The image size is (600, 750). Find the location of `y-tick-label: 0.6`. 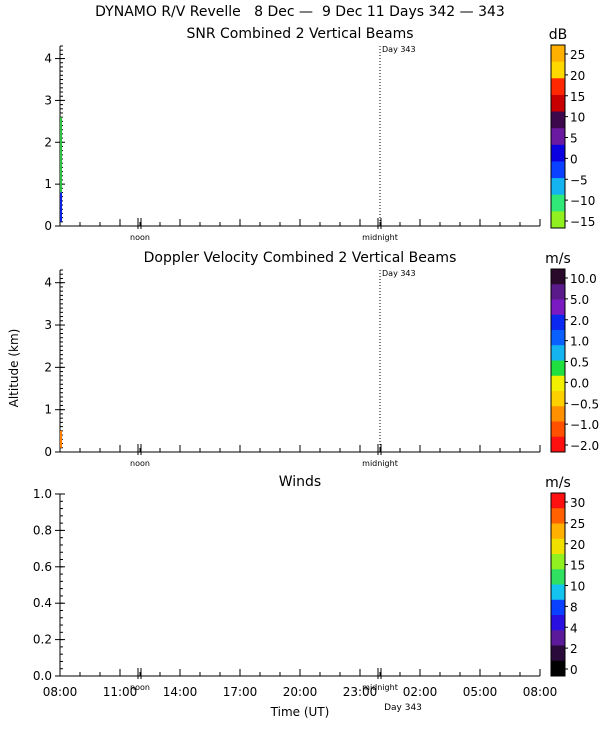

y-tick-label: 0.6 is located at coordinates (42, 567).